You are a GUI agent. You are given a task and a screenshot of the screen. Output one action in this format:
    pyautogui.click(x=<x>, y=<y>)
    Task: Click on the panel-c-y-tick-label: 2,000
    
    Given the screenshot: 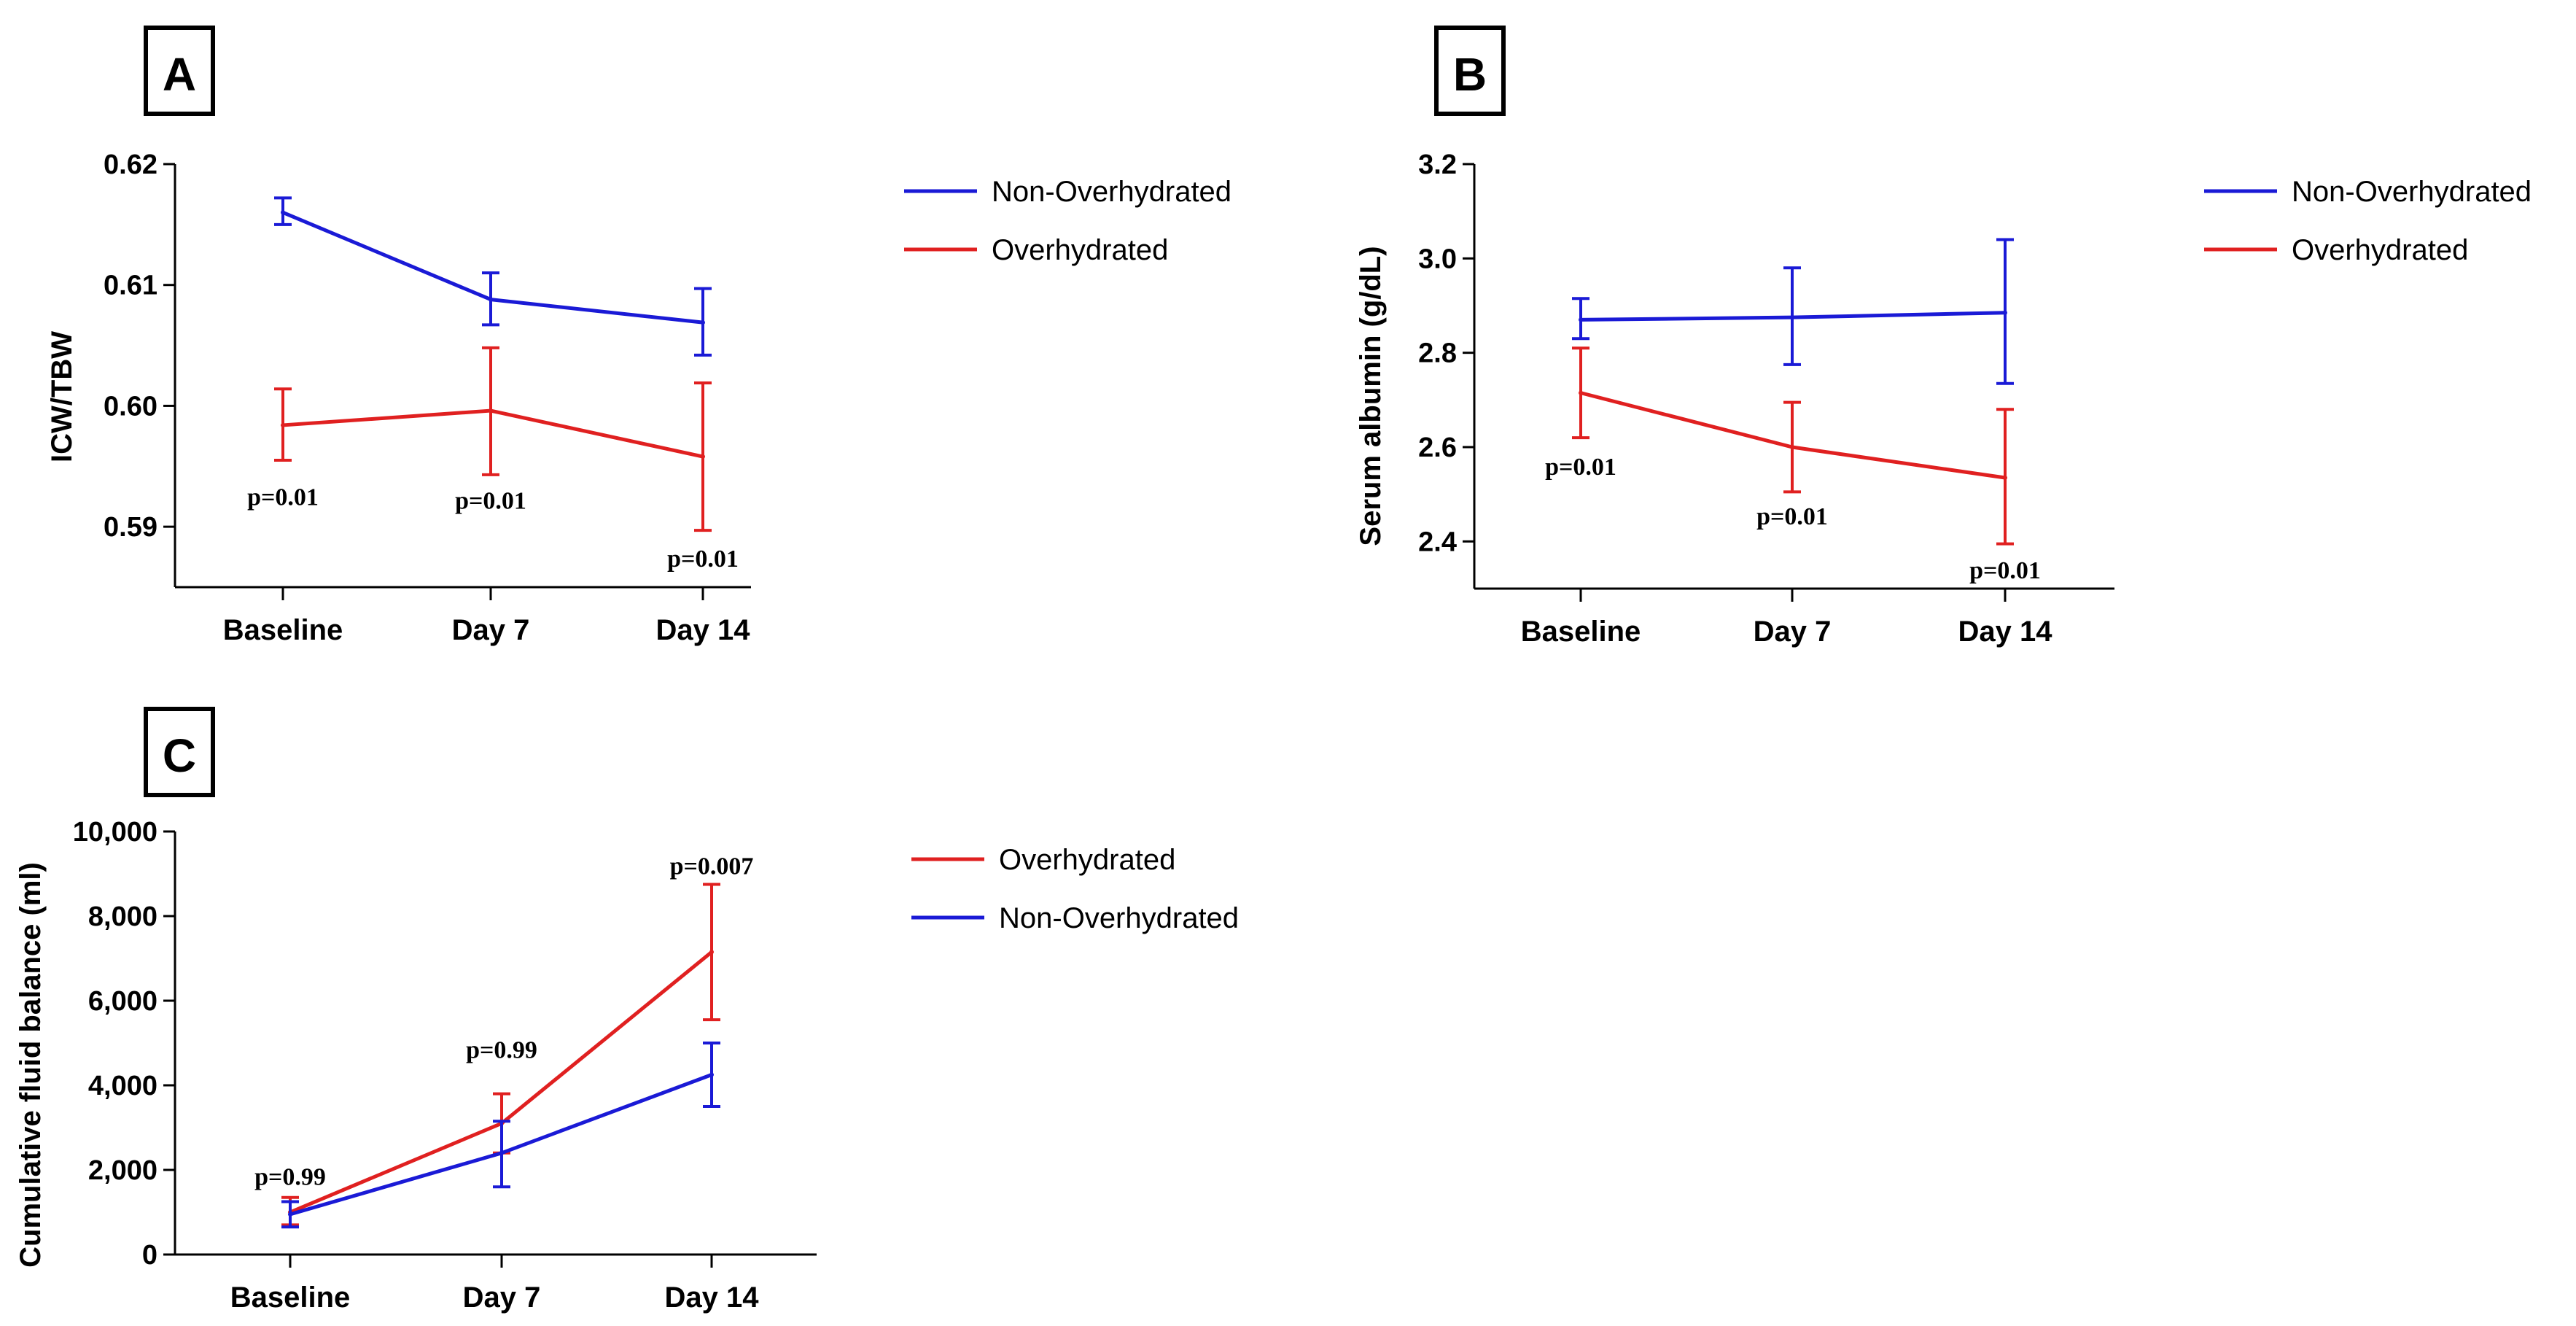 What is the action you would take?
    pyautogui.click(x=122, y=1170)
    